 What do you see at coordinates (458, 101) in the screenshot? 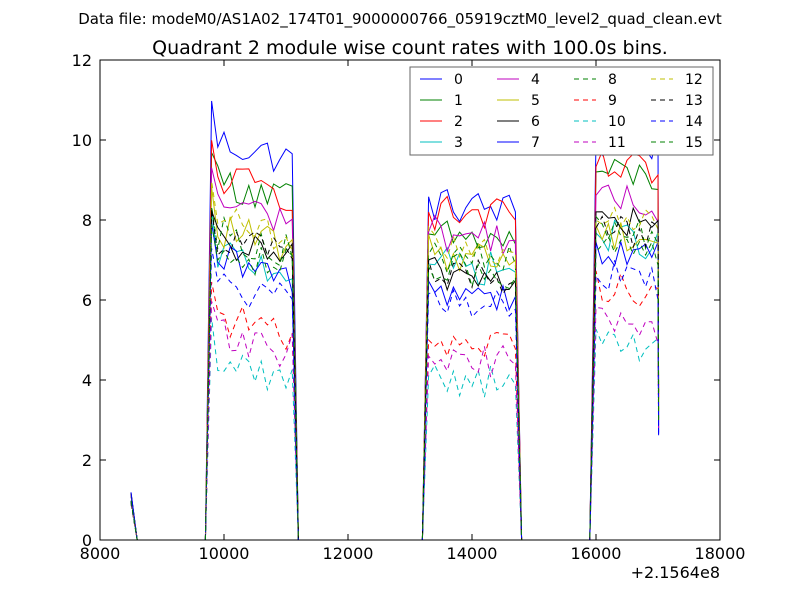
I see `legend-entry: 1` at bounding box center [458, 101].